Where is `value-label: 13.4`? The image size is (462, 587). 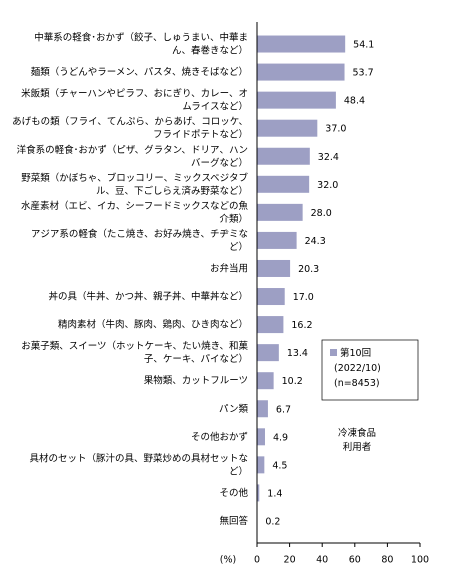
value-label: 13.4 is located at coordinates (297, 353).